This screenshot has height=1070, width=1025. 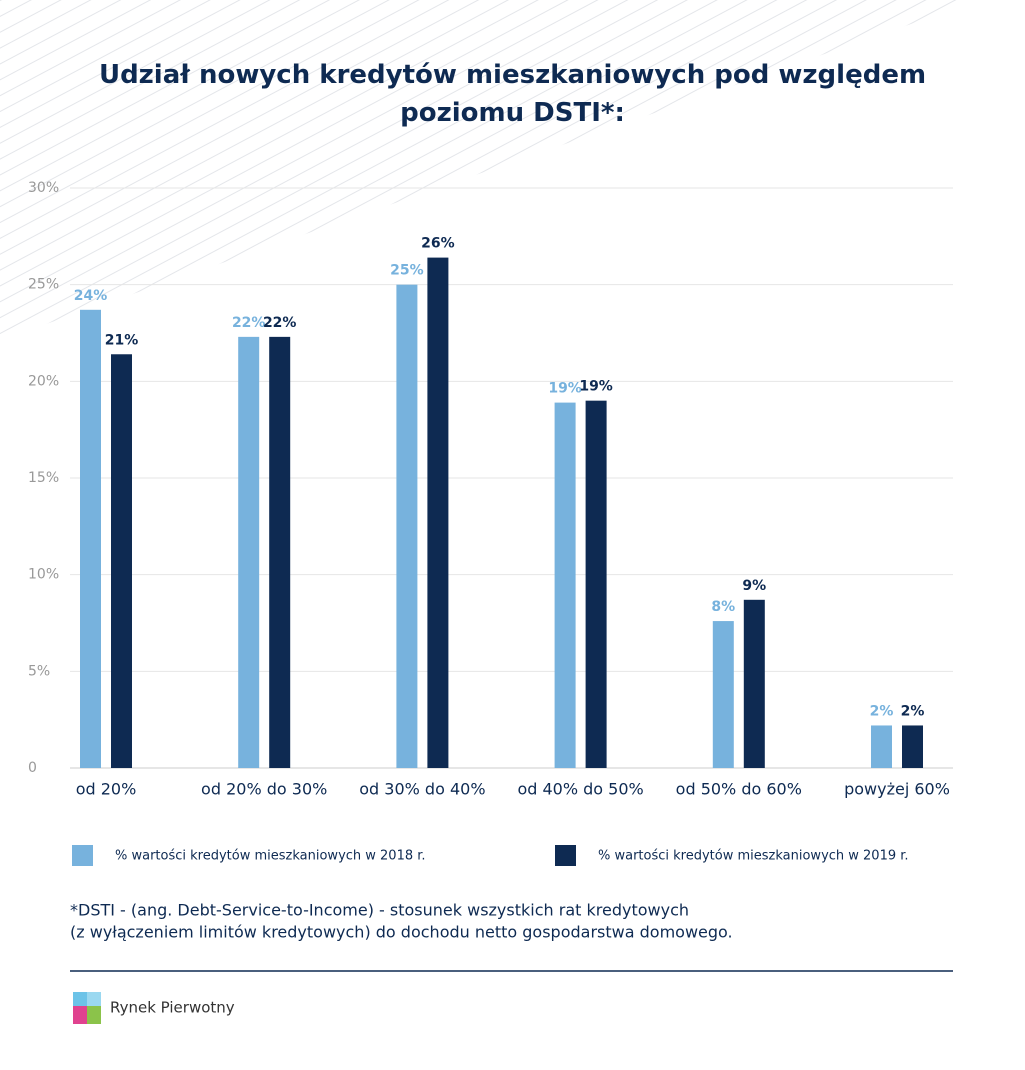 What do you see at coordinates (172, 1008) in the screenshot?
I see `brand: Rynek Pierwotny` at bounding box center [172, 1008].